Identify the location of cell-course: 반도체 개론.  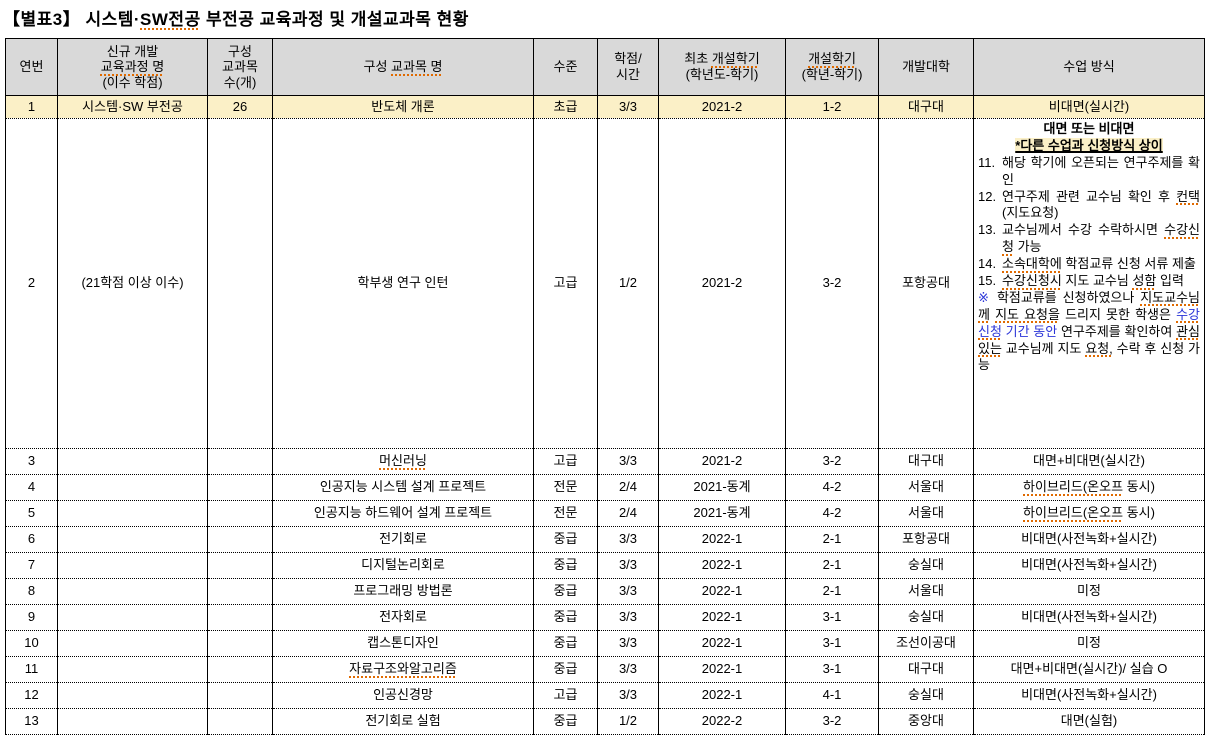
(403, 107).